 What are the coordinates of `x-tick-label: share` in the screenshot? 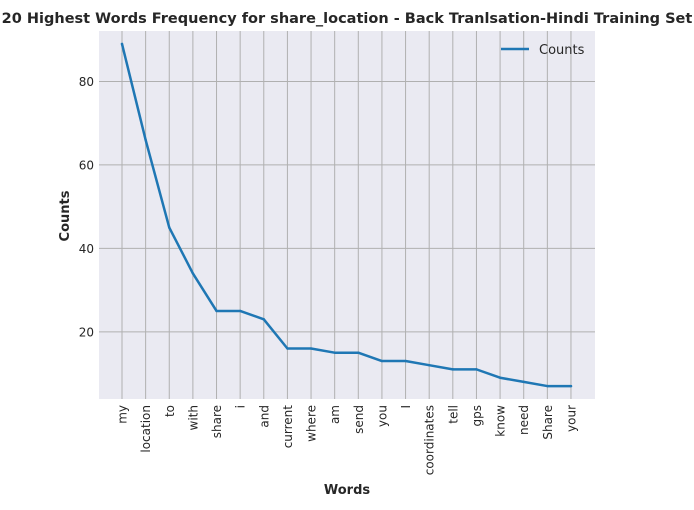 It's located at (217, 421).